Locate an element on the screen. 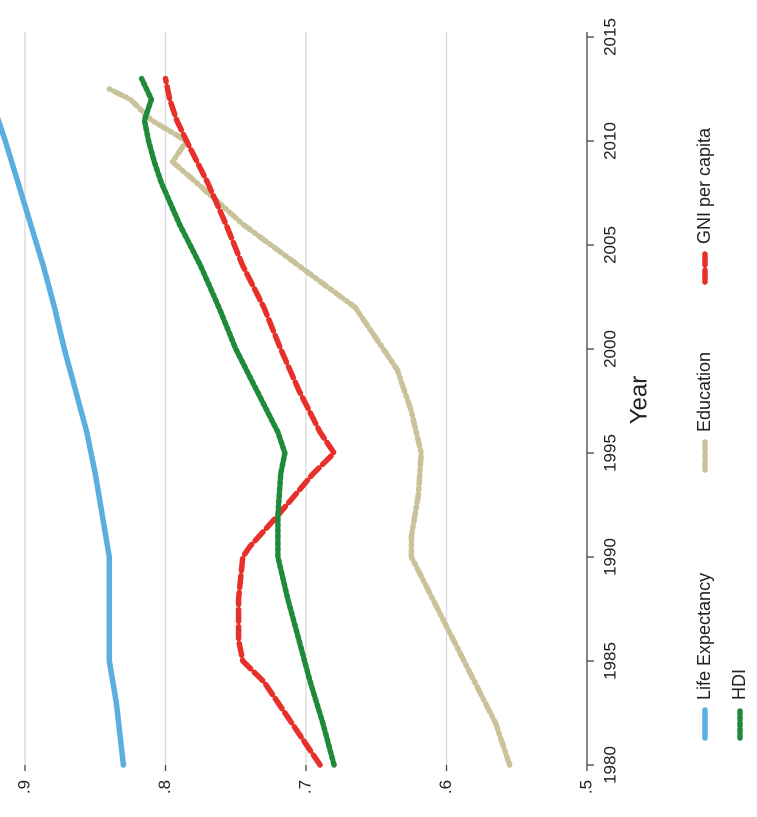  y-tick-label: .6 is located at coordinates (445, 787).